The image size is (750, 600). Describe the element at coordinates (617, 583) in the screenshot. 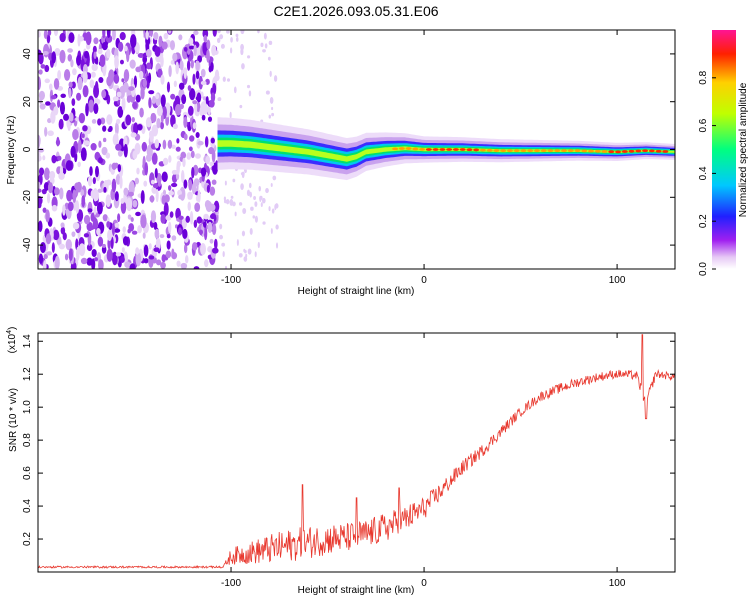

I see `snr-x-tick-label: 100` at that location.